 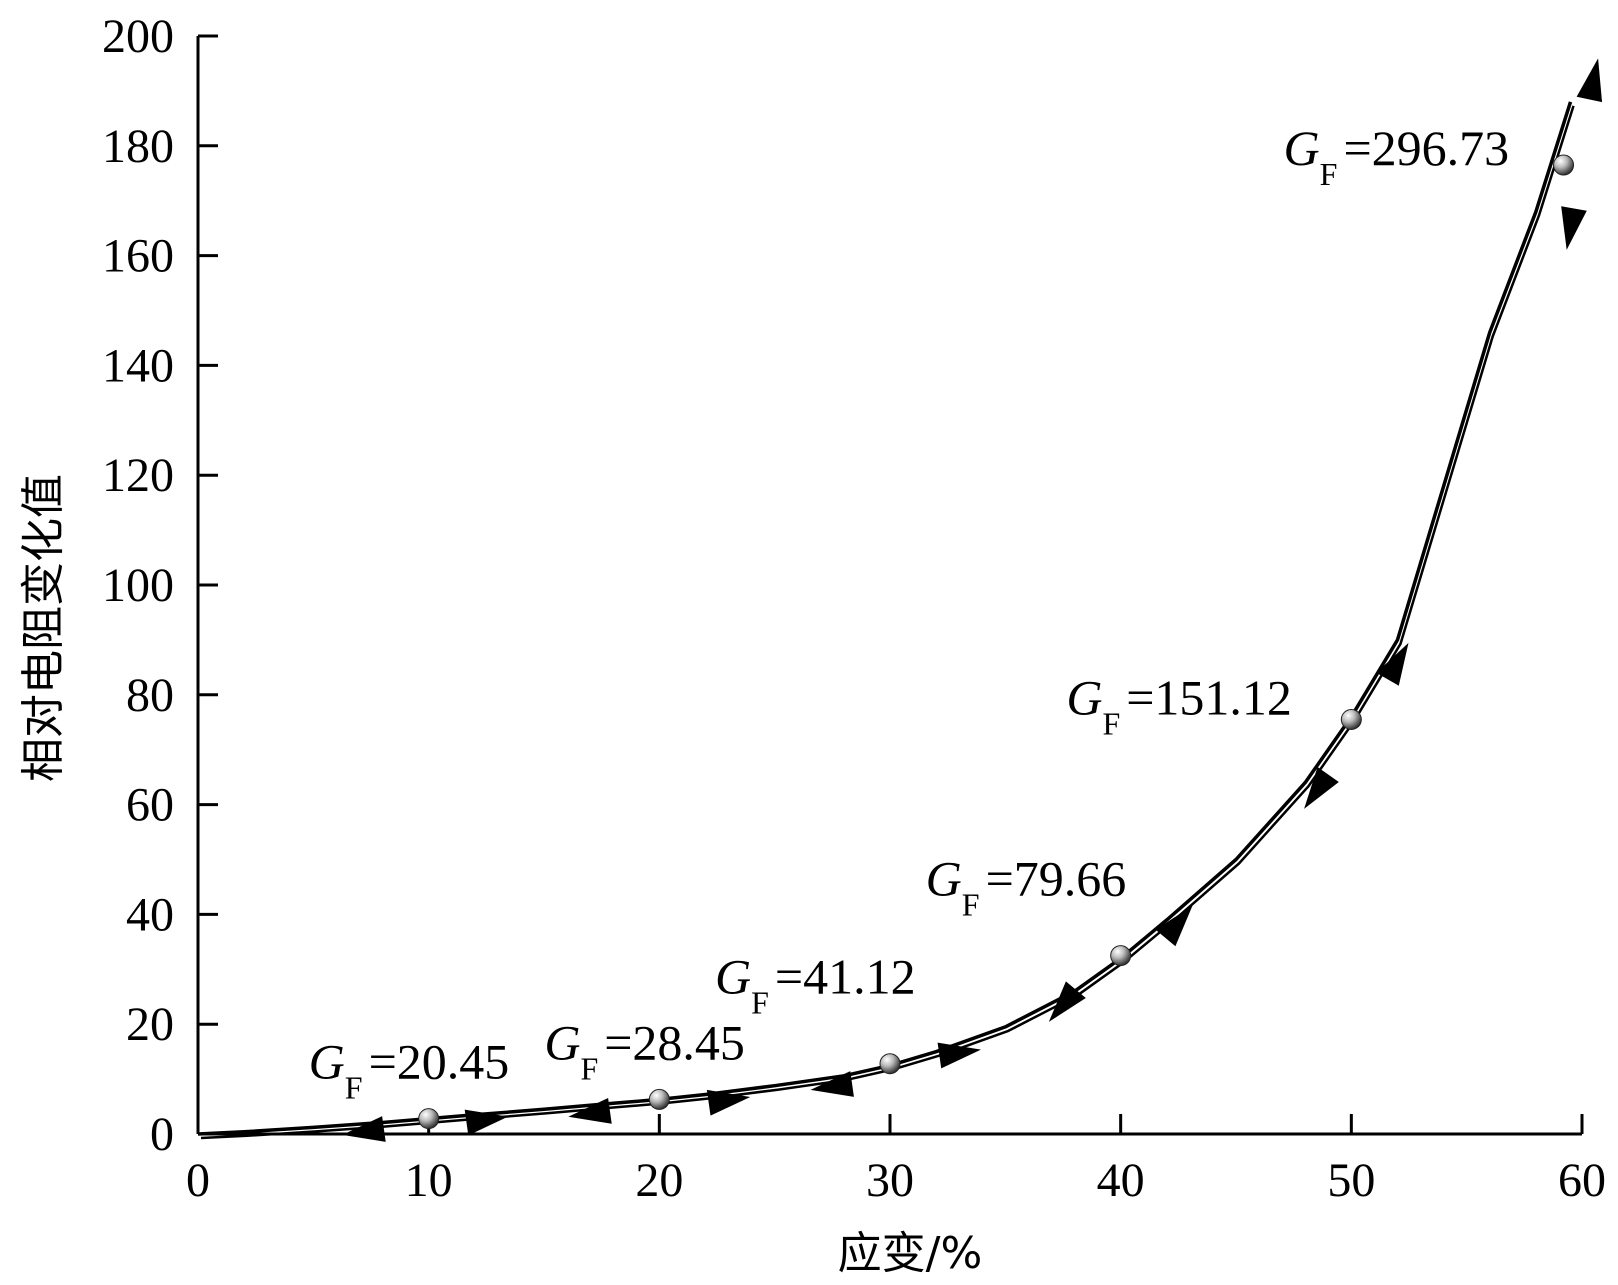 I want to click on gf-label: GF =296.73, so click(x=1397, y=156).